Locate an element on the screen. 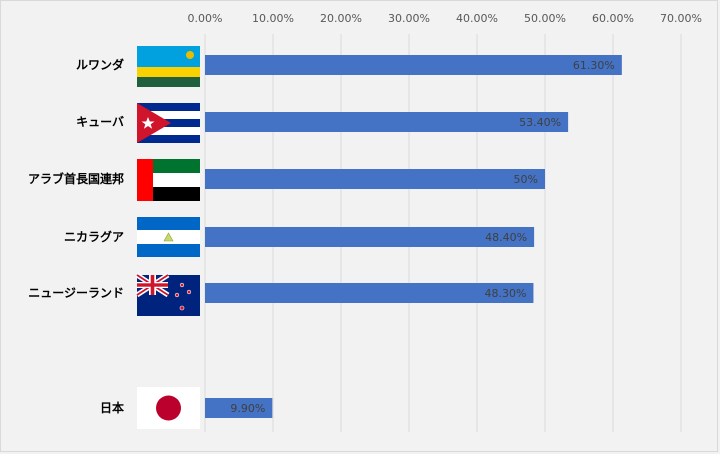 The image size is (720, 454). category-label: ニュージーランド is located at coordinates (76, 293).